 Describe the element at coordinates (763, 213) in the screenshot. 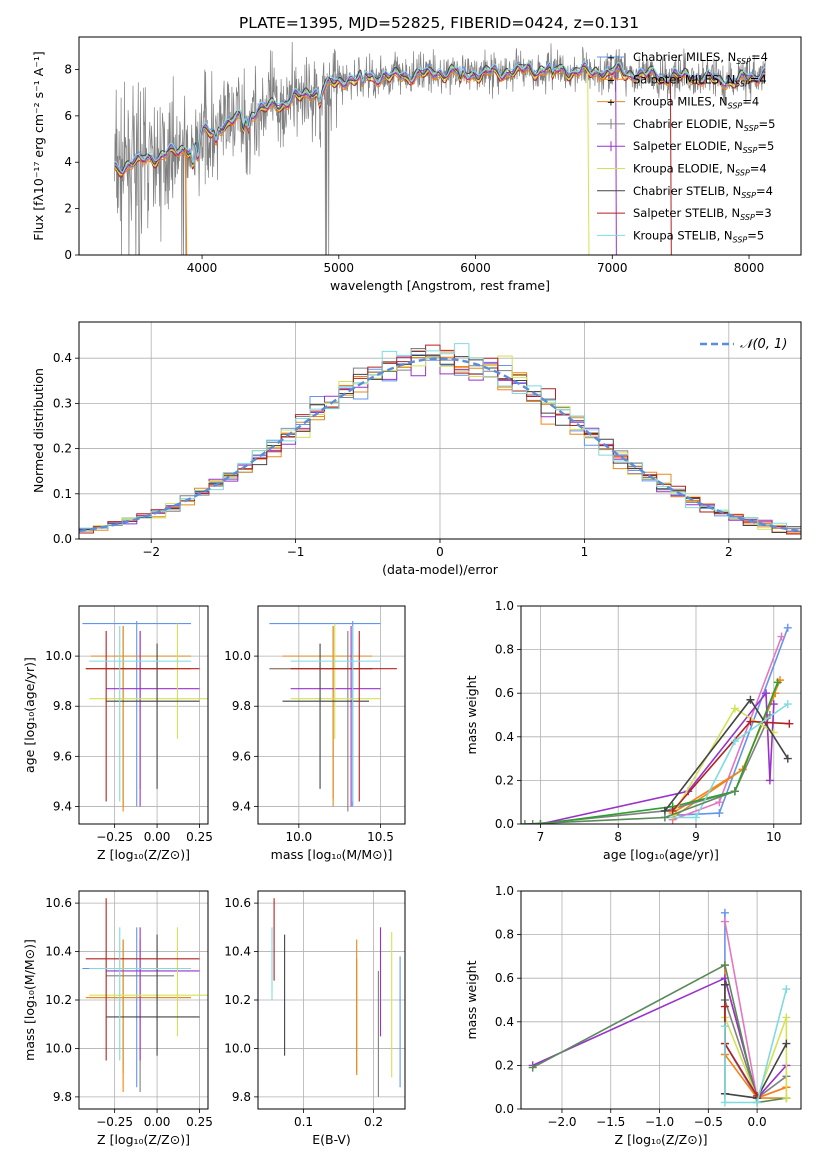

I see `legend-label-count: =3` at that location.